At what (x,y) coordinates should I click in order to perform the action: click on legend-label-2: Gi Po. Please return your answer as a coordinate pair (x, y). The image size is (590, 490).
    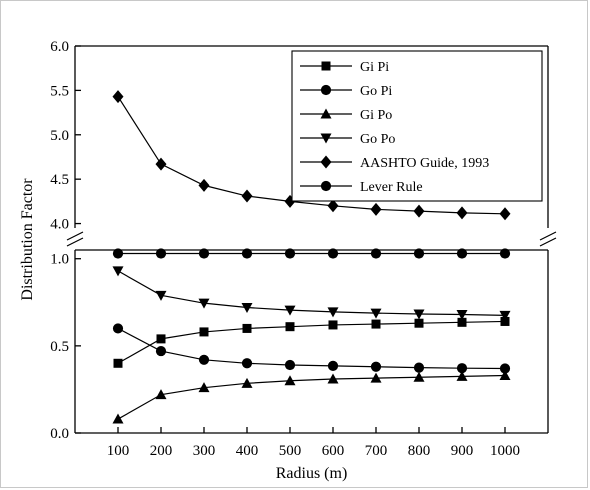
    Looking at the image, I should click on (376, 115).